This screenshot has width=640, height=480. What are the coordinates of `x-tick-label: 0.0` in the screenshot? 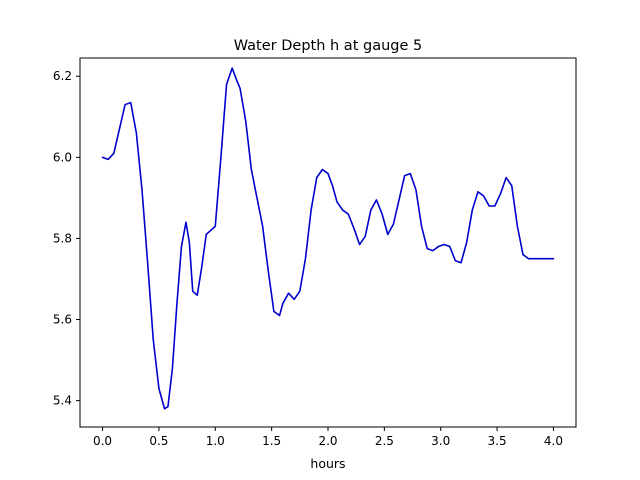 It's located at (102, 441).